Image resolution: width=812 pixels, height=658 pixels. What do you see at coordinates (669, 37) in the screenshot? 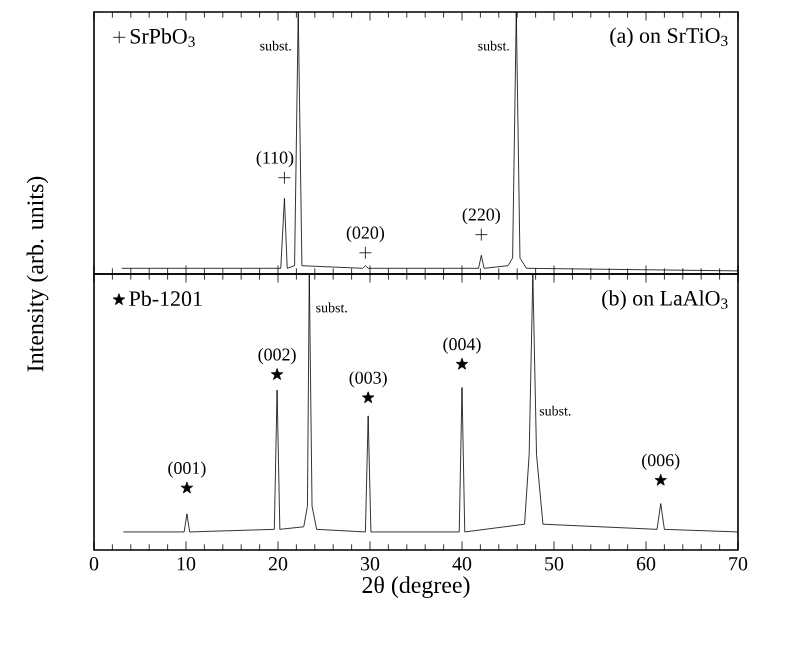
I see `text: (a) on SrTiO$_{3}$` at bounding box center [669, 37].